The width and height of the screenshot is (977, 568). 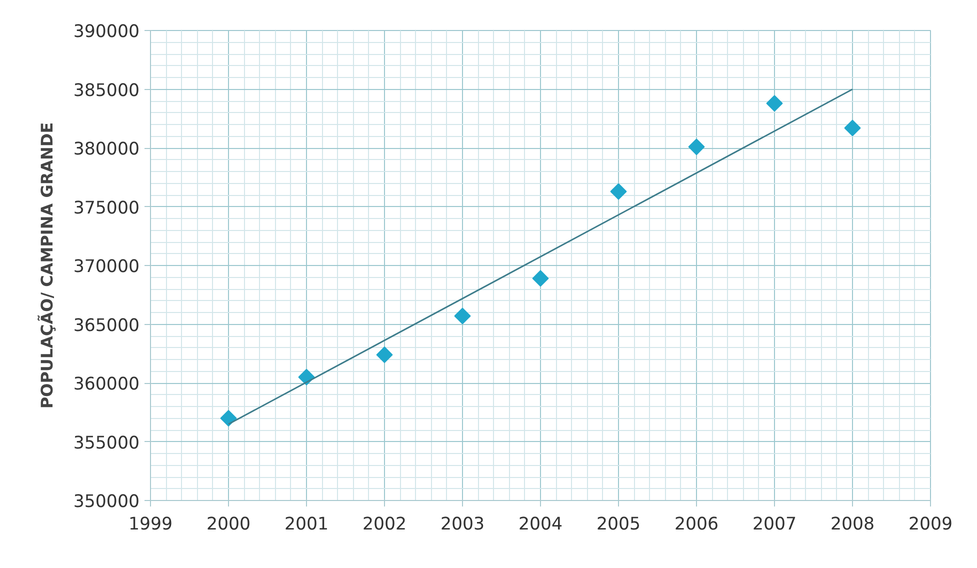 I want to click on x-tick-label: 2009, so click(x=930, y=524).